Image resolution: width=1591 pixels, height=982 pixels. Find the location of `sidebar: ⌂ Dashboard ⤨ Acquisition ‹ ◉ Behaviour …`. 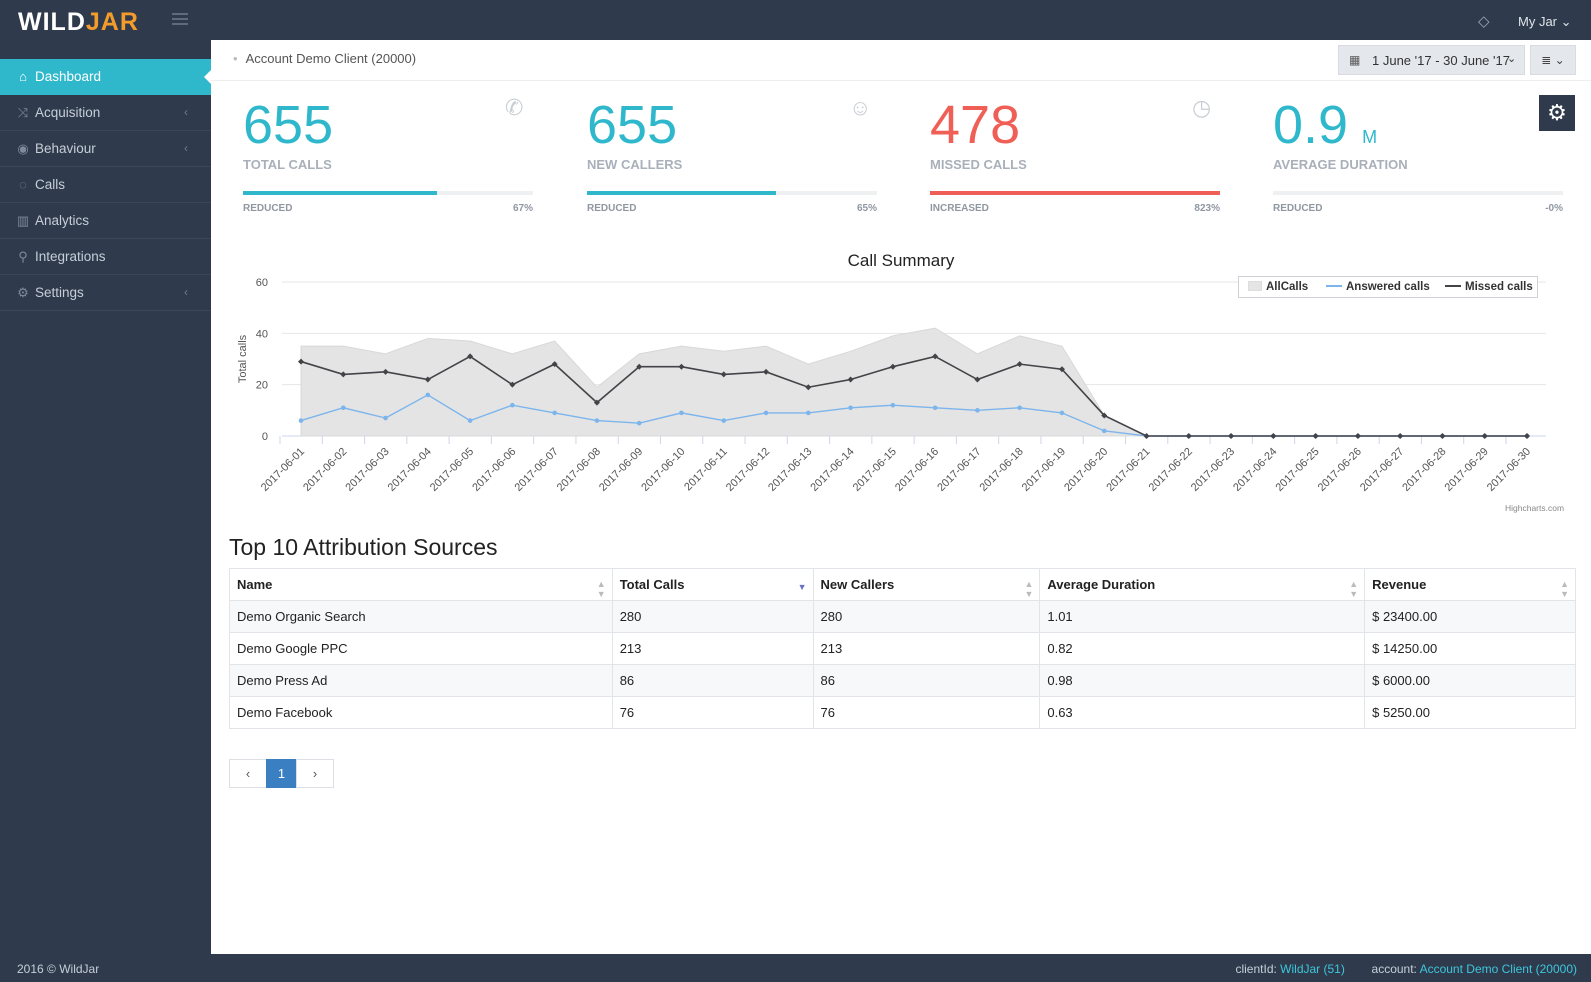

sidebar: ⌂ Dashboard ⤨ Acquisition ‹ ◉ Behaviour … is located at coordinates (106, 497).